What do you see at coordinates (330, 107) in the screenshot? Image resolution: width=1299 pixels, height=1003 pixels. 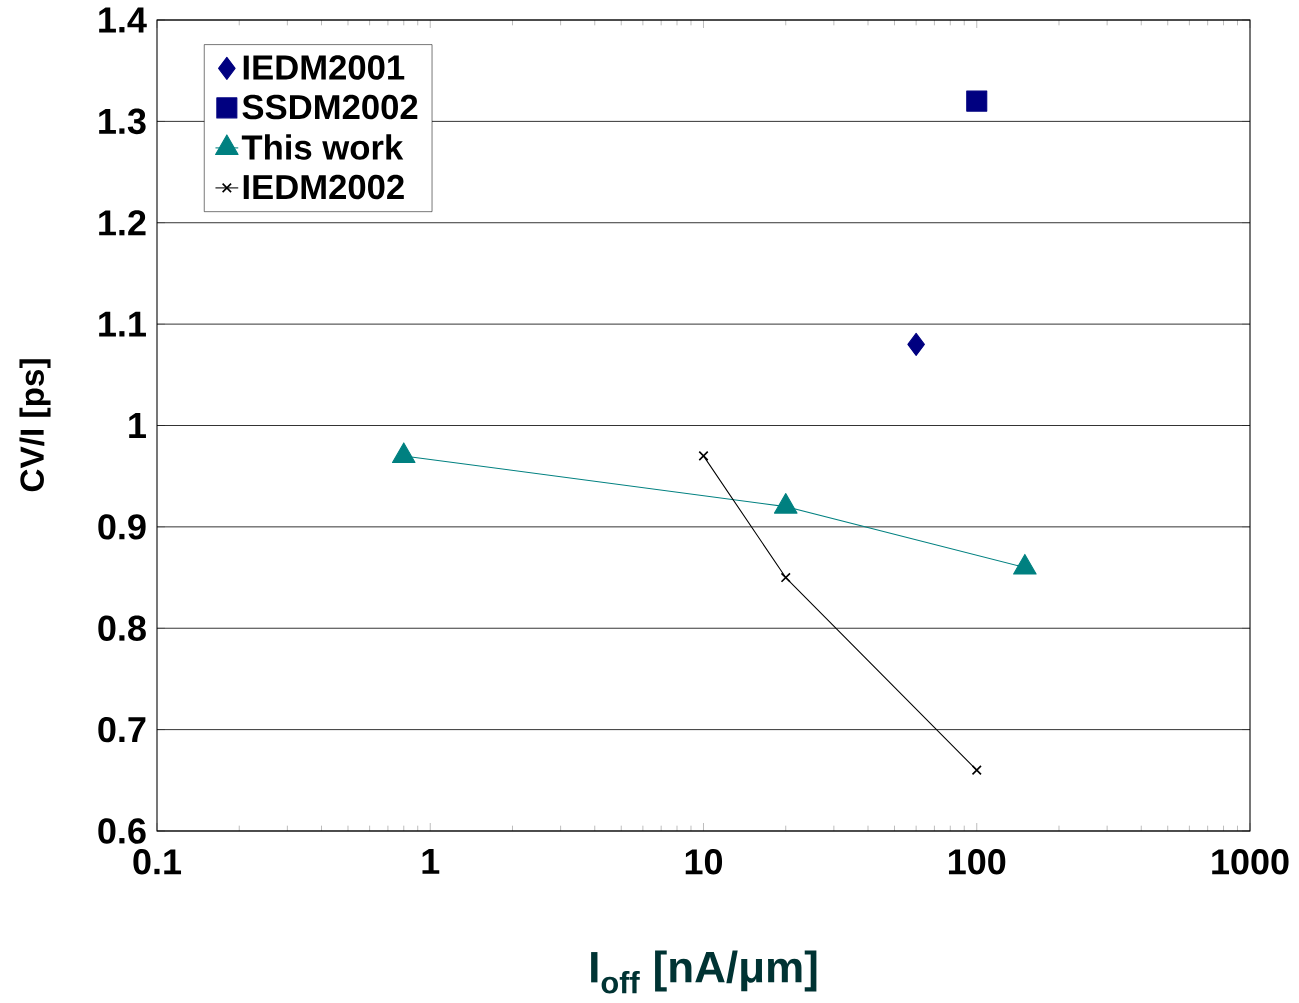 I see `legend-label: SSDM2002` at bounding box center [330, 107].